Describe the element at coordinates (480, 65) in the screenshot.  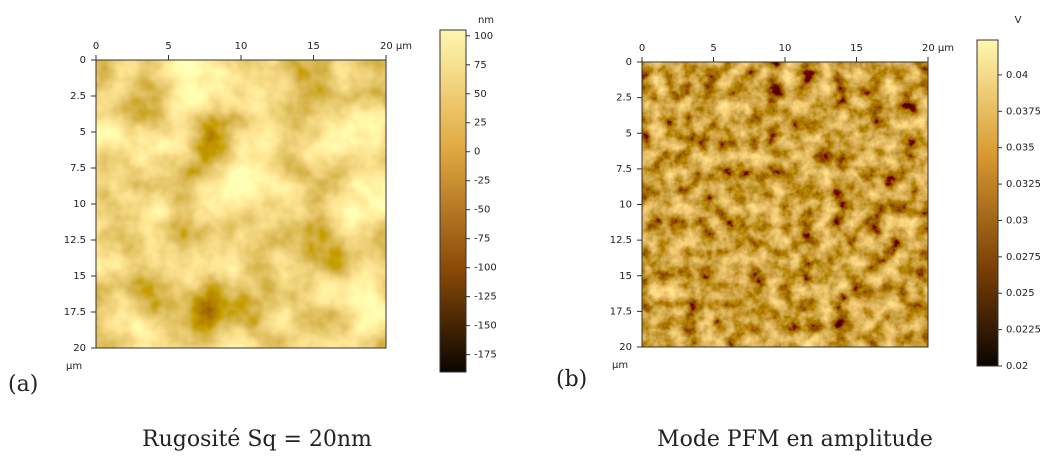
I see `colorbar-tick-label: 75` at that location.